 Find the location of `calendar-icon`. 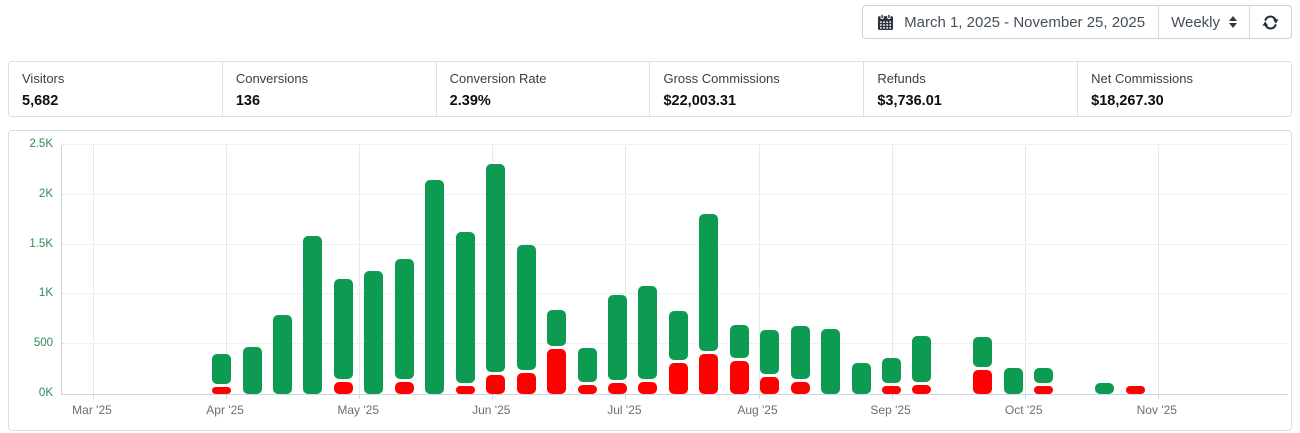

calendar-icon is located at coordinates (886, 21).